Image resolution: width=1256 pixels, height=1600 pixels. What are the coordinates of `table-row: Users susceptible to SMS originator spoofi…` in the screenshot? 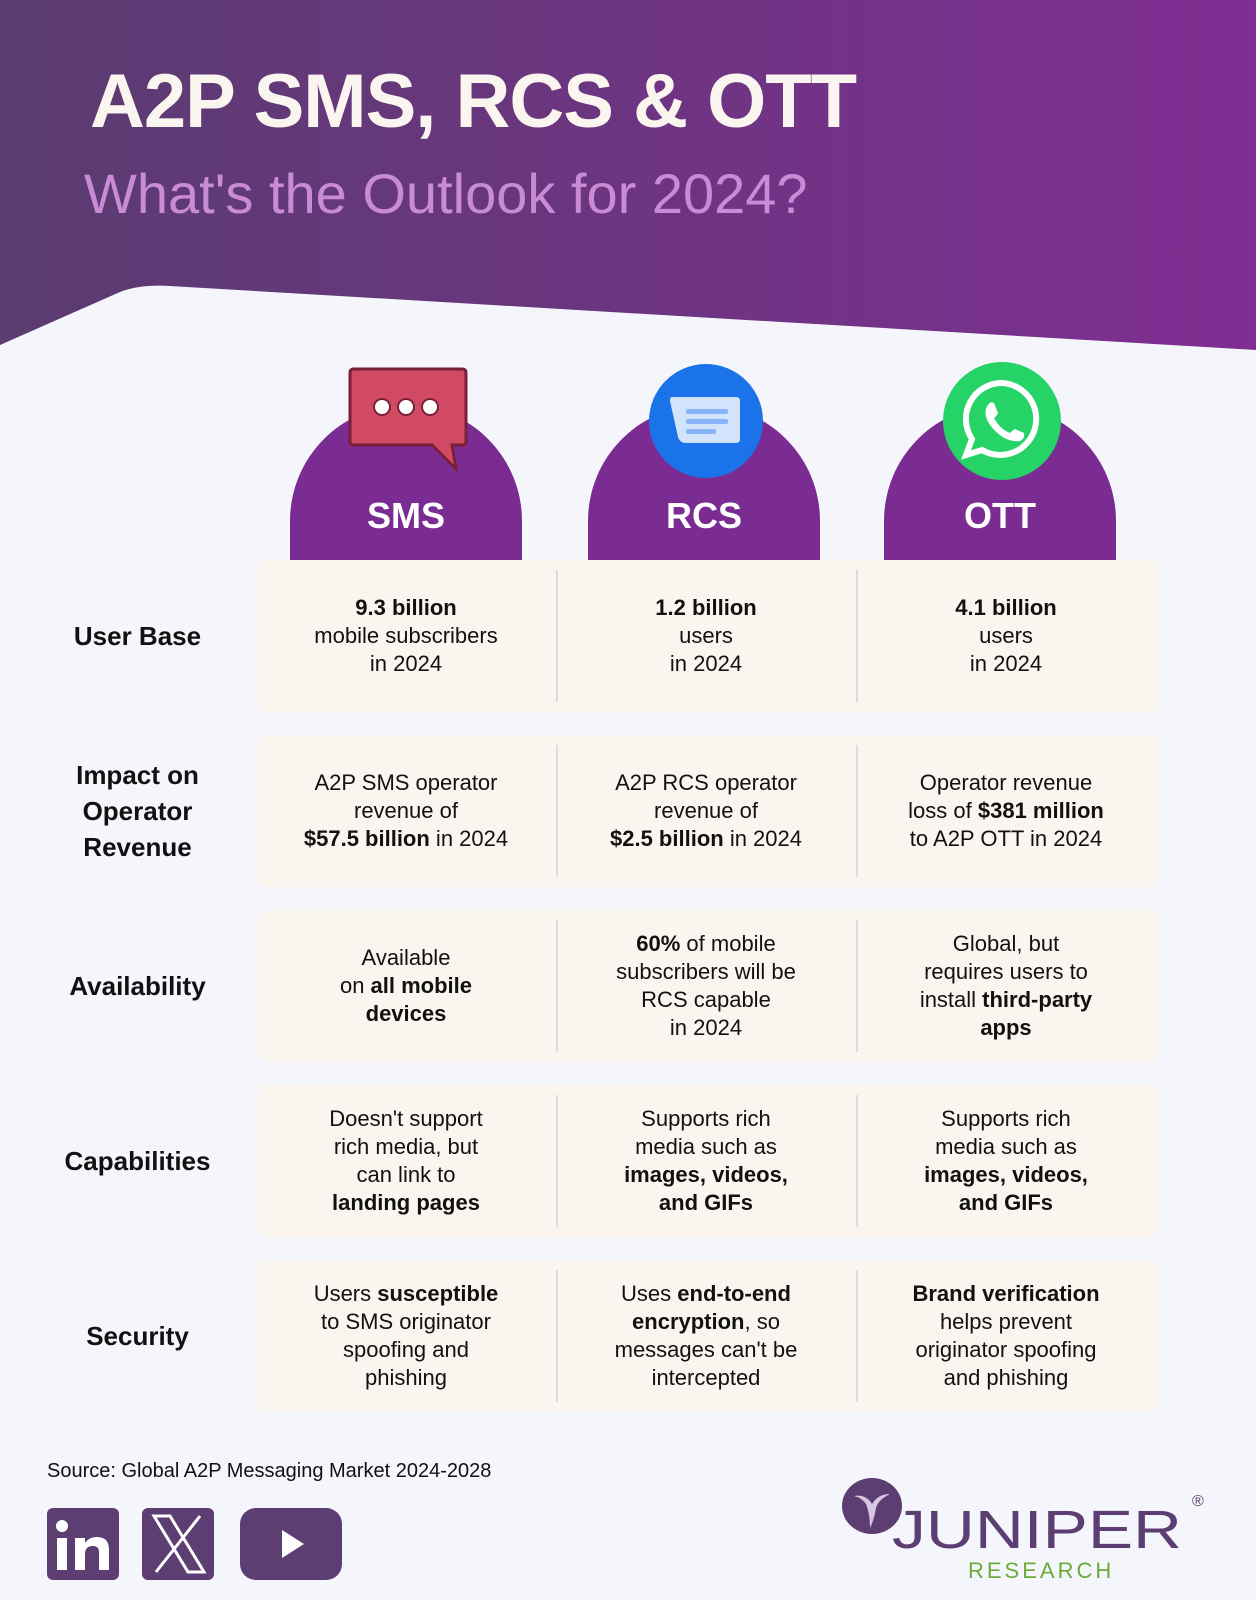 It's located at (708, 1336).